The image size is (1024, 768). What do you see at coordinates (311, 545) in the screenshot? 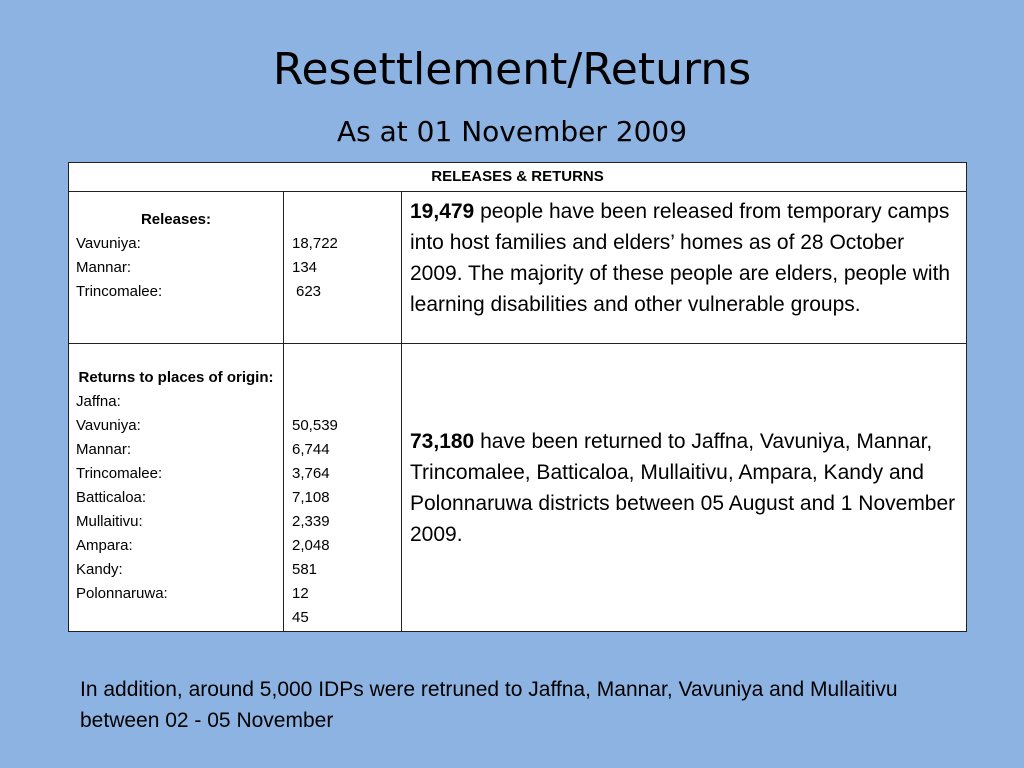
I see `return-value-mullaitivu: 2,048` at bounding box center [311, 545].